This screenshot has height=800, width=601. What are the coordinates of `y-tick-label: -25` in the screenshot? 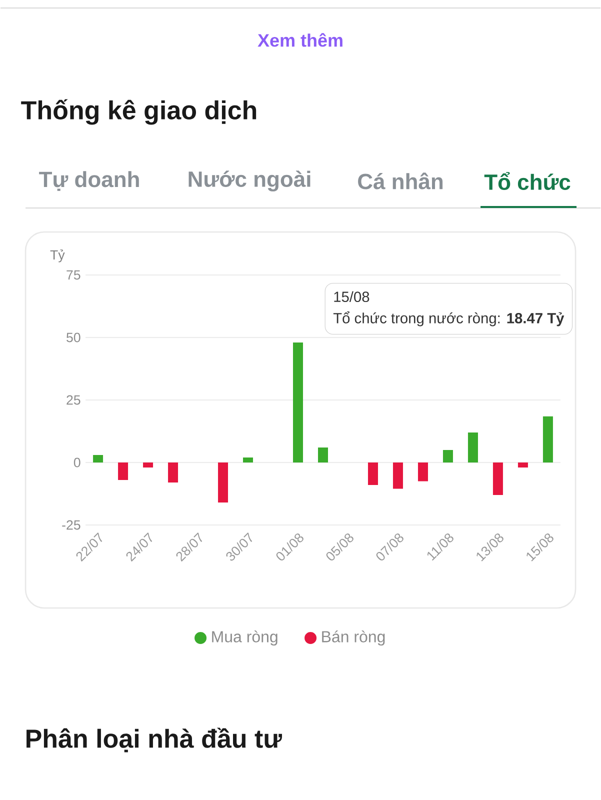 It's located at (71, 525).